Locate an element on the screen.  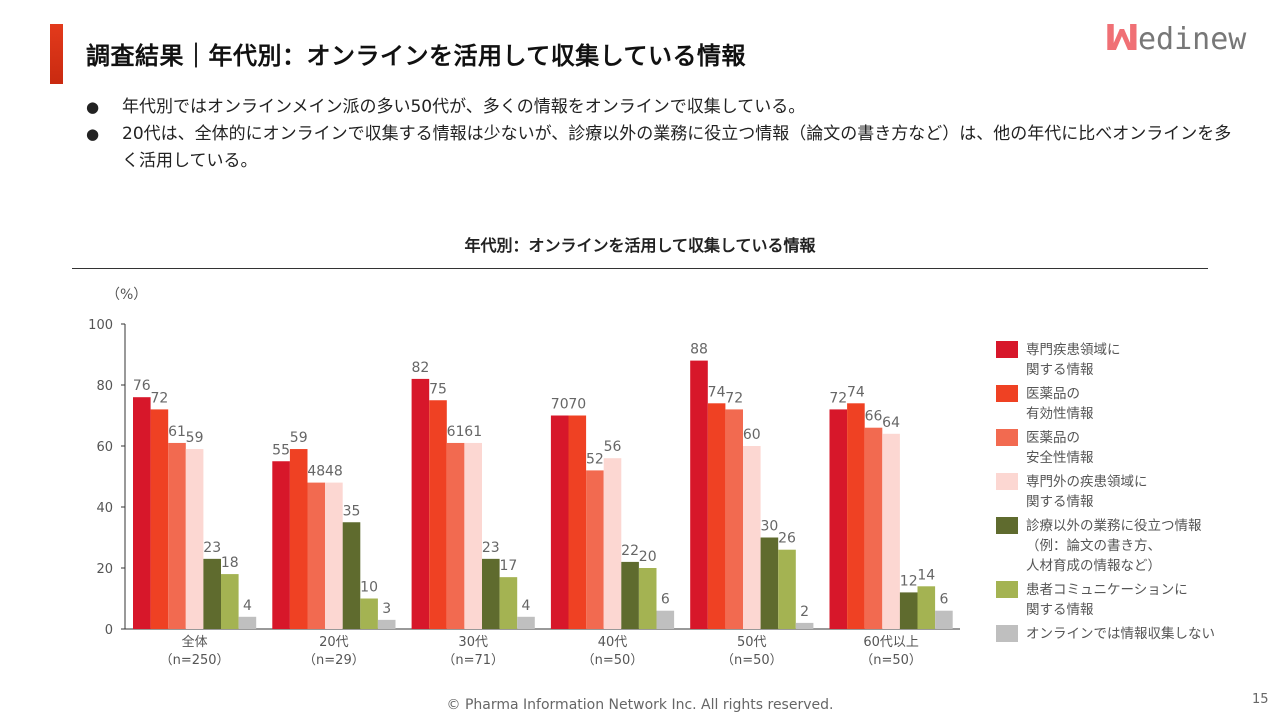
y-axis-unit: （%） is located at coordinates (127, 295).